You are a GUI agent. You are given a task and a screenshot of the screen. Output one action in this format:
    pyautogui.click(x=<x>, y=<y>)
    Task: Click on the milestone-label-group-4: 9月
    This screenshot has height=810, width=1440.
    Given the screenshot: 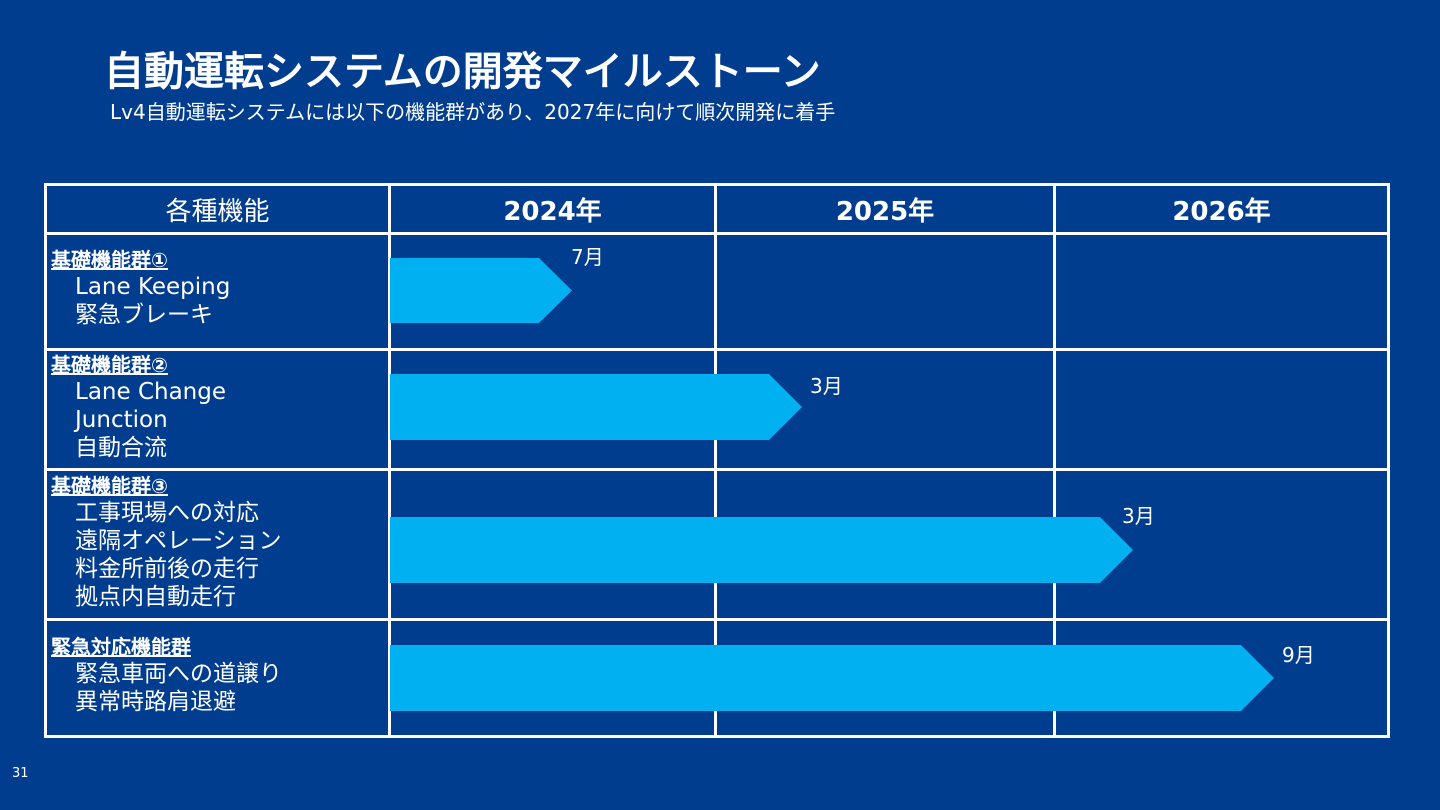 What is the action you would take?
    pyautogui.click(x=1298, y=655)
    